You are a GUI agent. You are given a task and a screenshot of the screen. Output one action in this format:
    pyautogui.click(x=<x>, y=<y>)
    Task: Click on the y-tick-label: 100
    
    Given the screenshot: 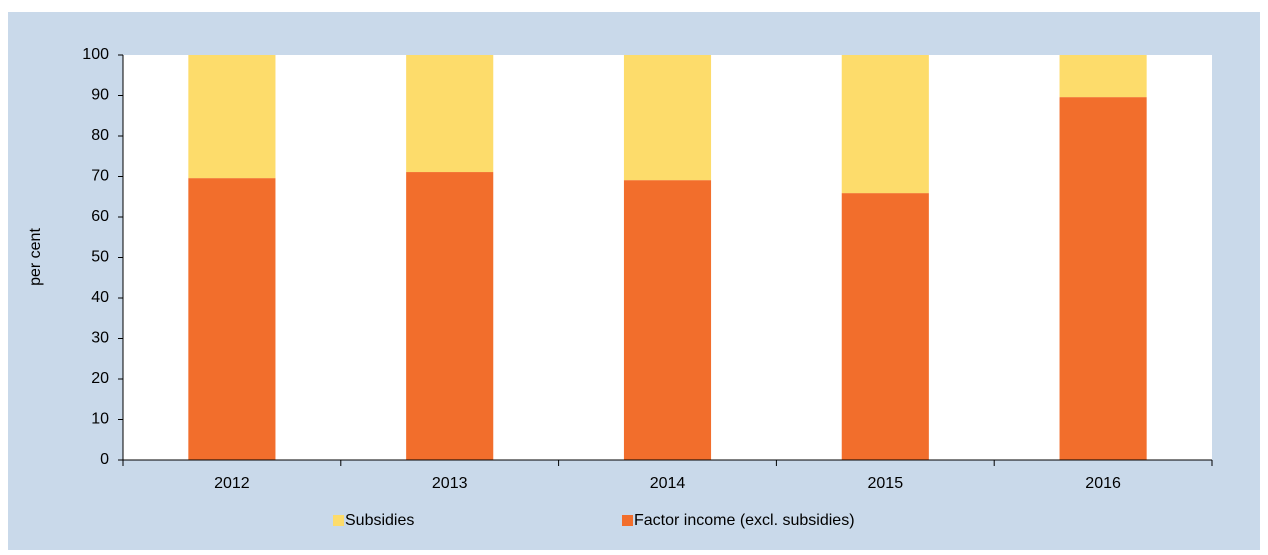 What is the action you would take?
    pyautogui.click(x=95, y=54)
    